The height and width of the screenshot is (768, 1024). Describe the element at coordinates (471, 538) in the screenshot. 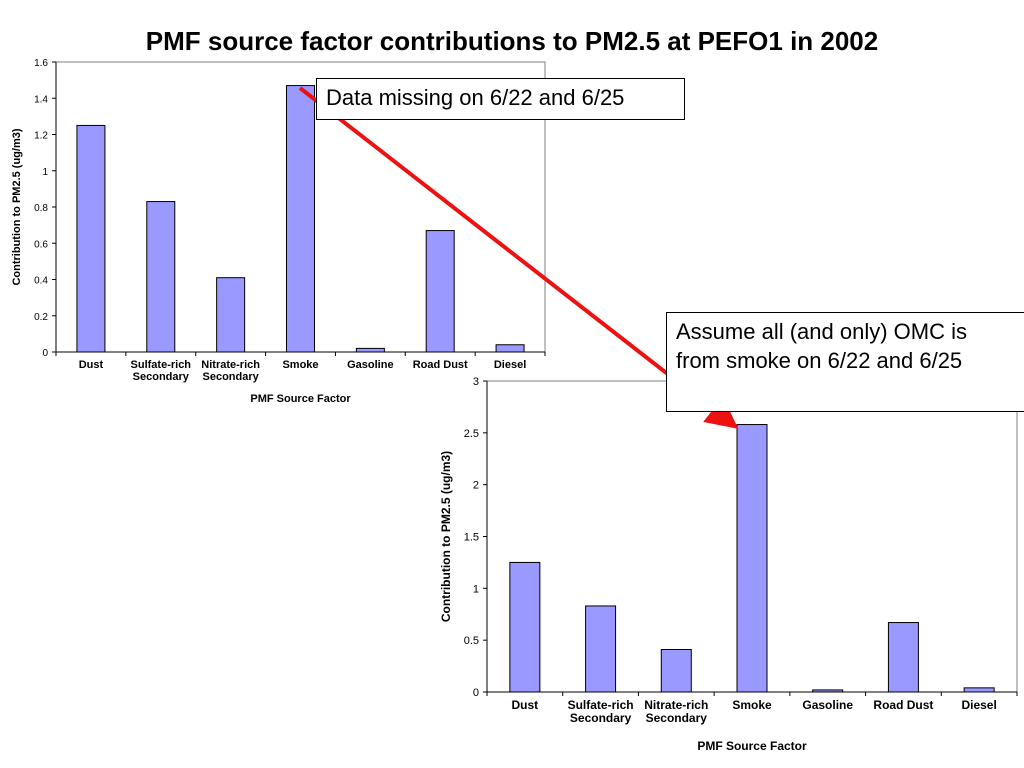

I see `y-tick-label: 1.5` at that location.